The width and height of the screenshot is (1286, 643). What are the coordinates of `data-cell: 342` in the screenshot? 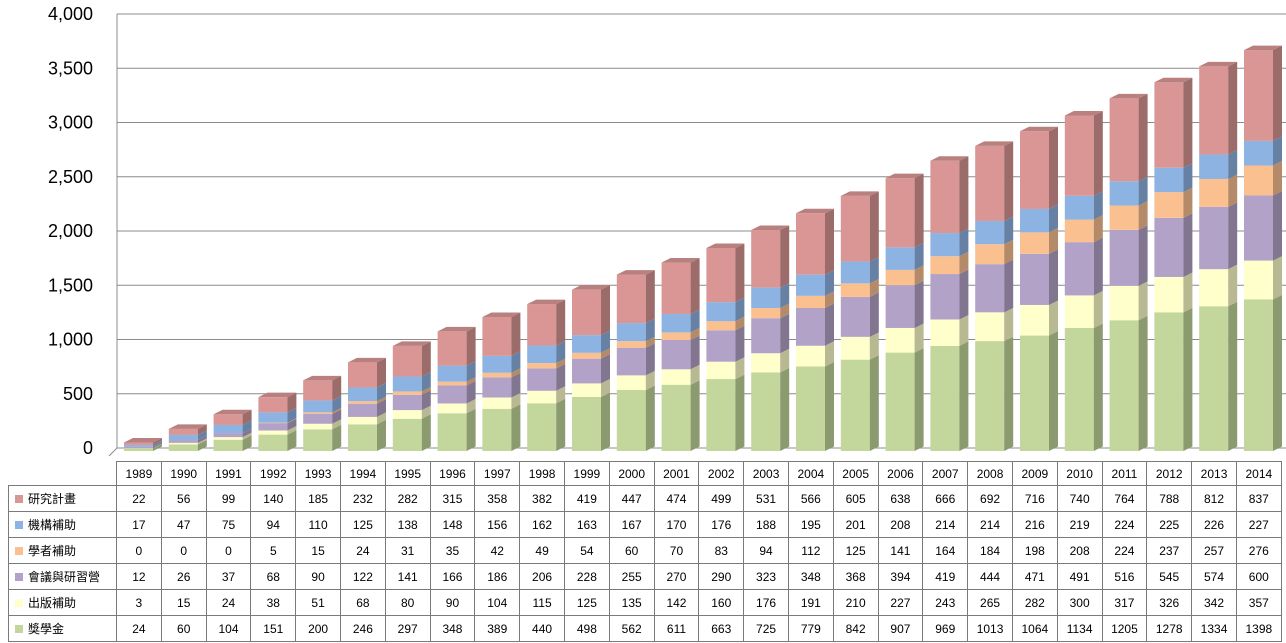 It's located at (1214, 602).